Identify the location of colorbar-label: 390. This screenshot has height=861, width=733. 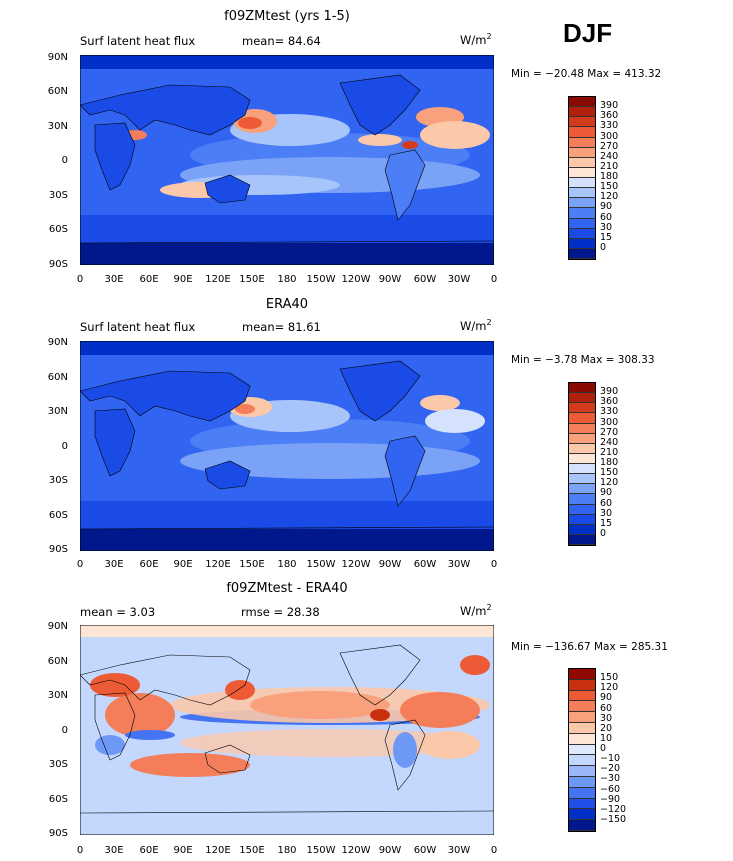
(609, 106).